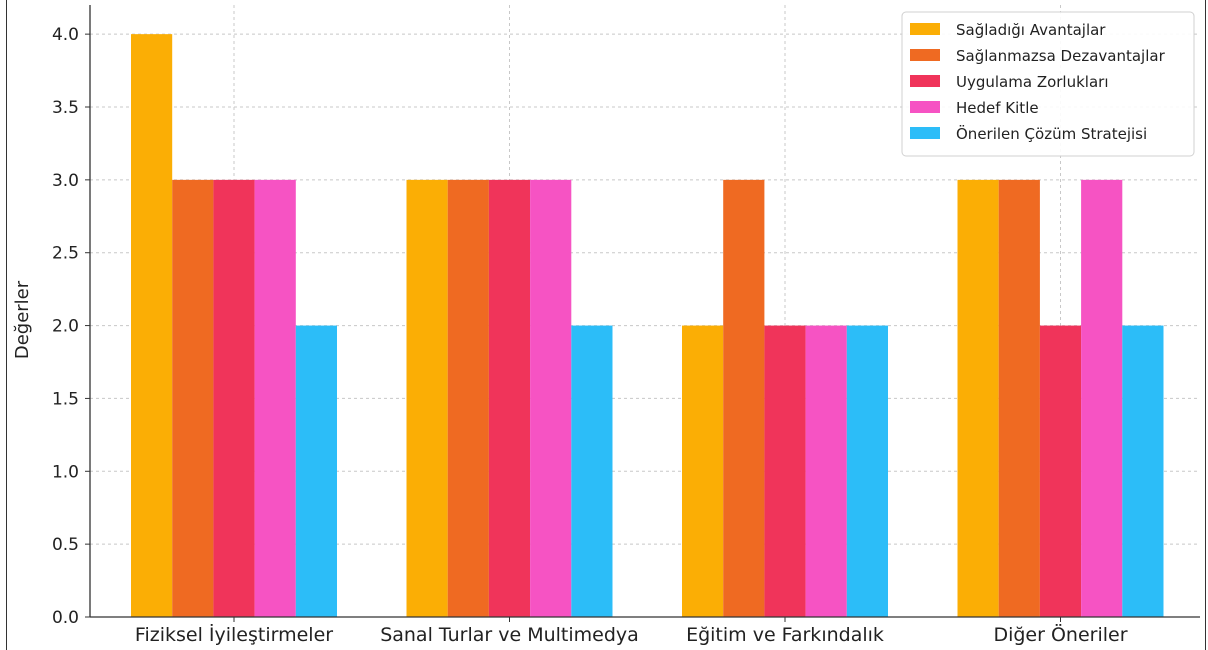  What do you see at coordinates (1031, 30) in the screenshot?
I see `legend-label: Sağladığı Avantajlar` at bounding box center [1031, 30].